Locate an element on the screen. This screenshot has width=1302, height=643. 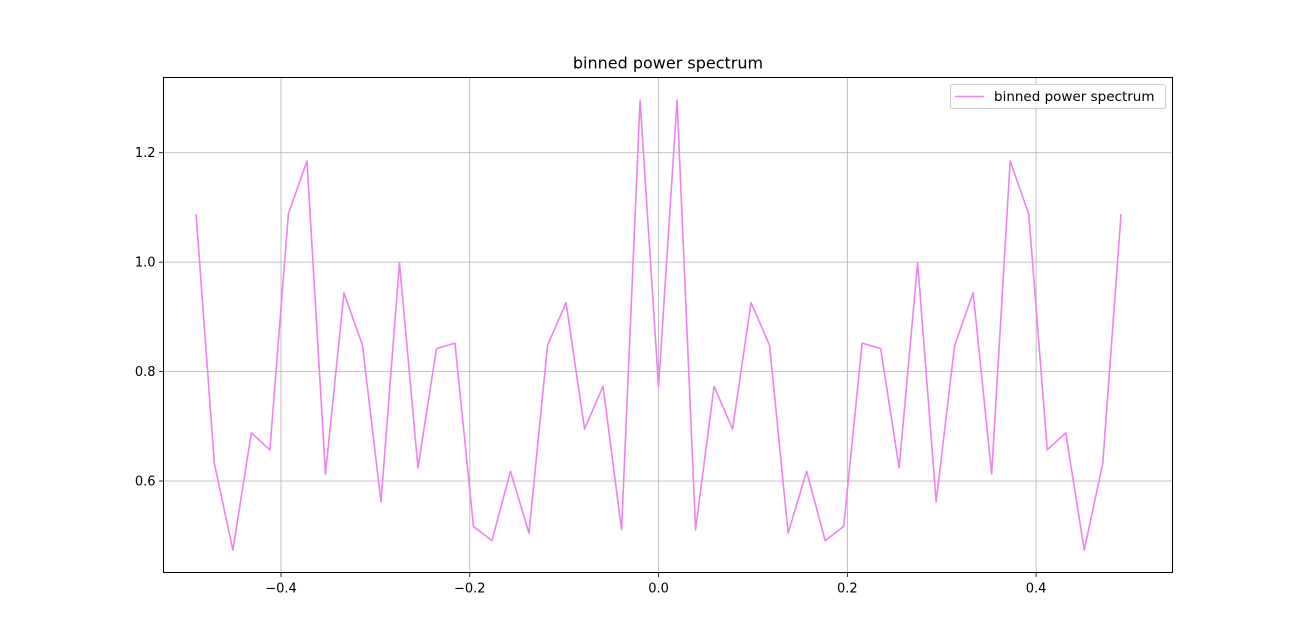
x-tick-label: 0.4 is located at coordinates (1036, 589).